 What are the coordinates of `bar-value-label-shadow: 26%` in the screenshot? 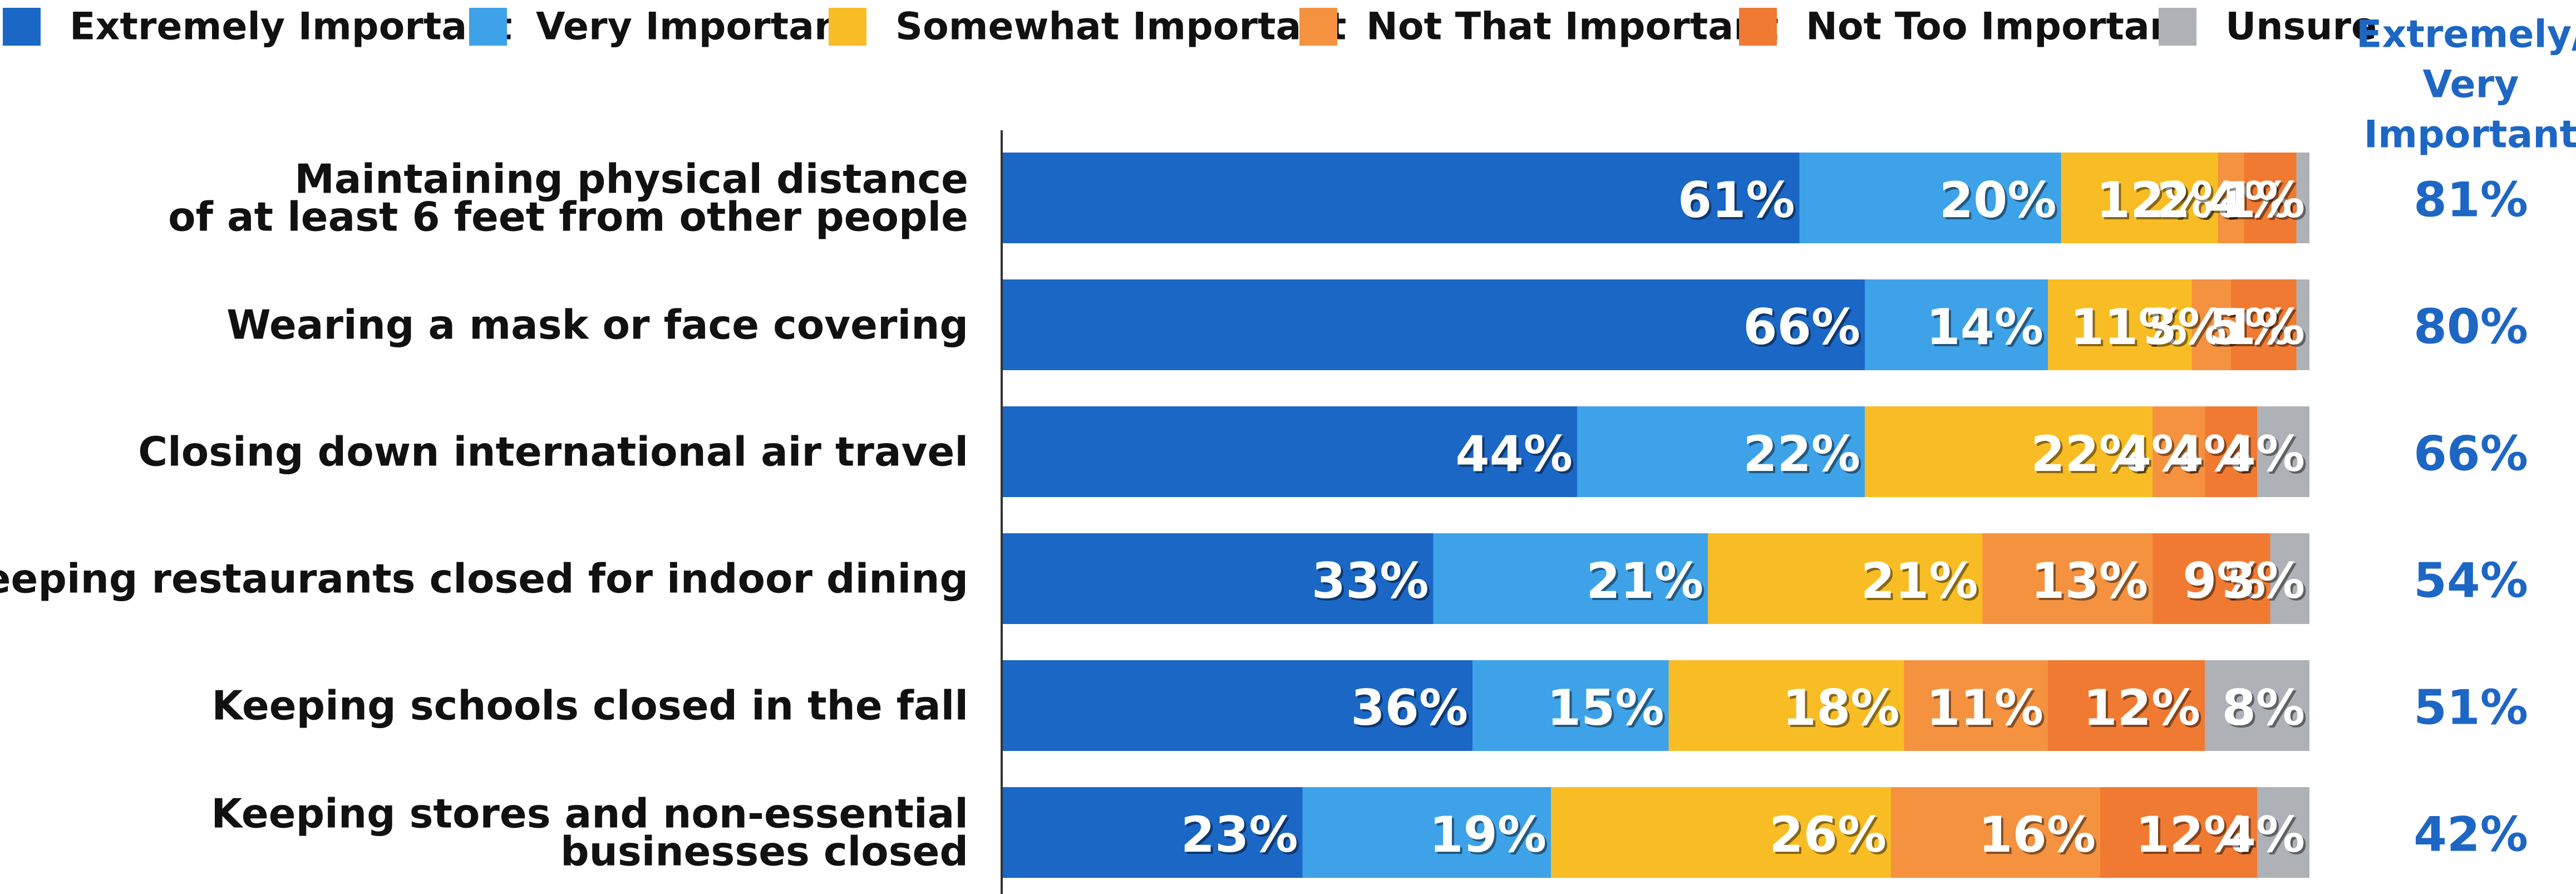 It's located at (1830, 837).